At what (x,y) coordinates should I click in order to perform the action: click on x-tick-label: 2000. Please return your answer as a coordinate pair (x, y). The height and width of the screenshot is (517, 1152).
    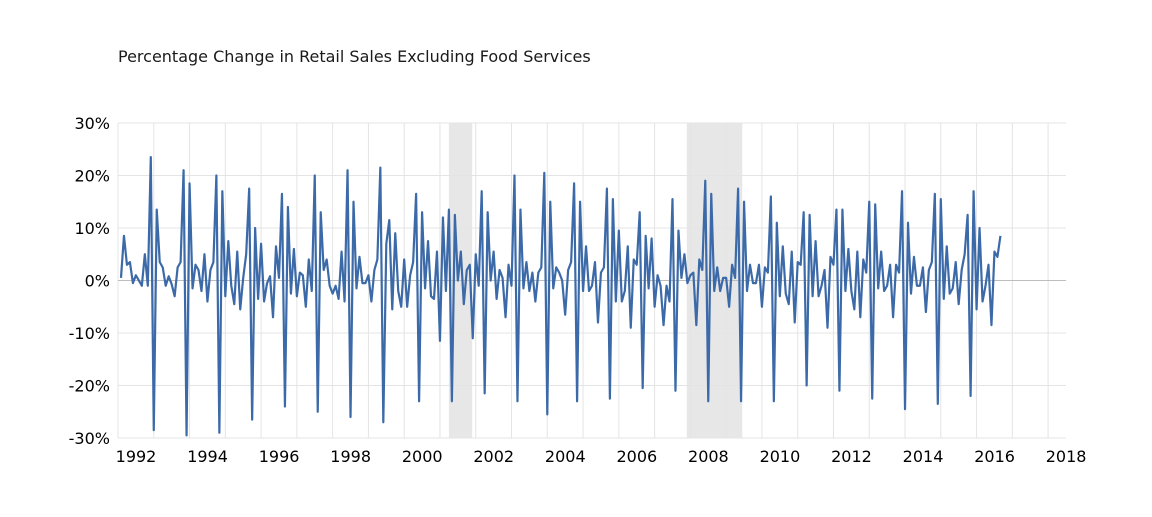
    Looking at the image, I should click on (422, 456).